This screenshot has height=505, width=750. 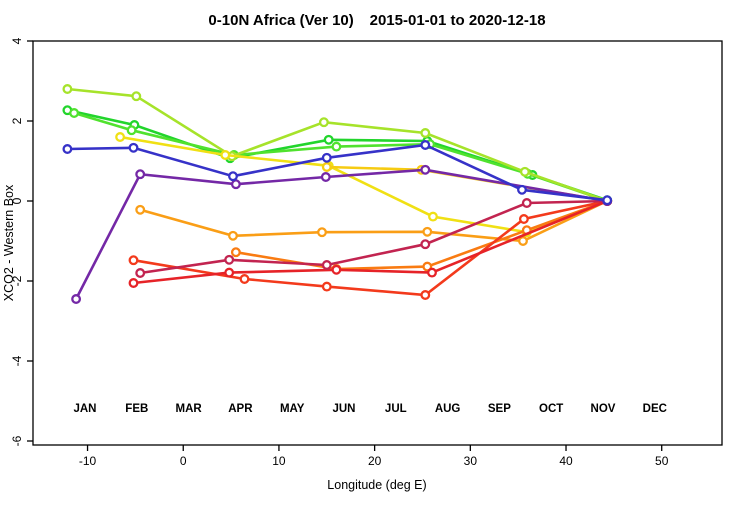 I want to click on series-line-oct, so click(x=373, y=237).